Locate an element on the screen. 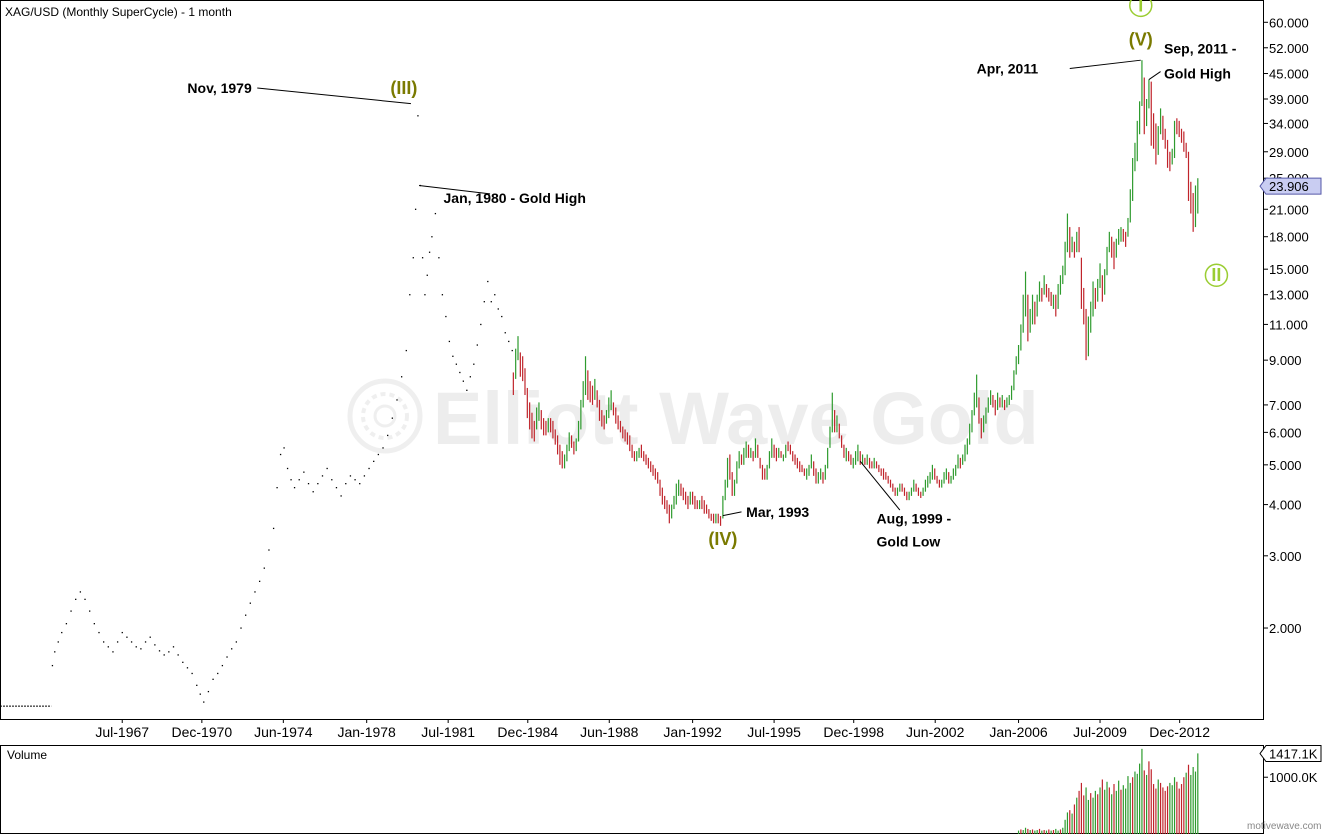 The height and width of the screenshot is (834, 1325). y-tick-label: 18.000 is located at coordinates (1289, 237).